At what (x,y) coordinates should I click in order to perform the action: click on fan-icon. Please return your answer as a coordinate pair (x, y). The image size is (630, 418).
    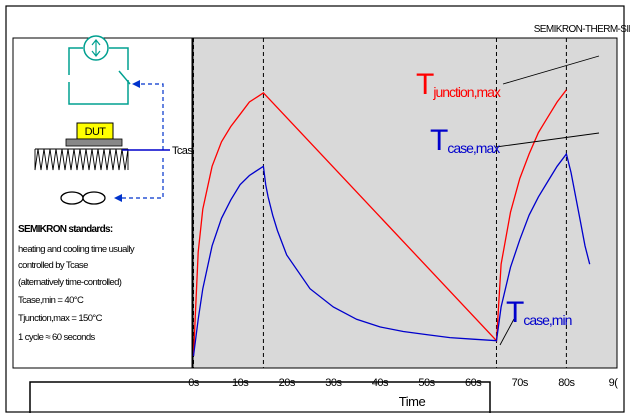
    Looking at the image, I should click on (83, 198).